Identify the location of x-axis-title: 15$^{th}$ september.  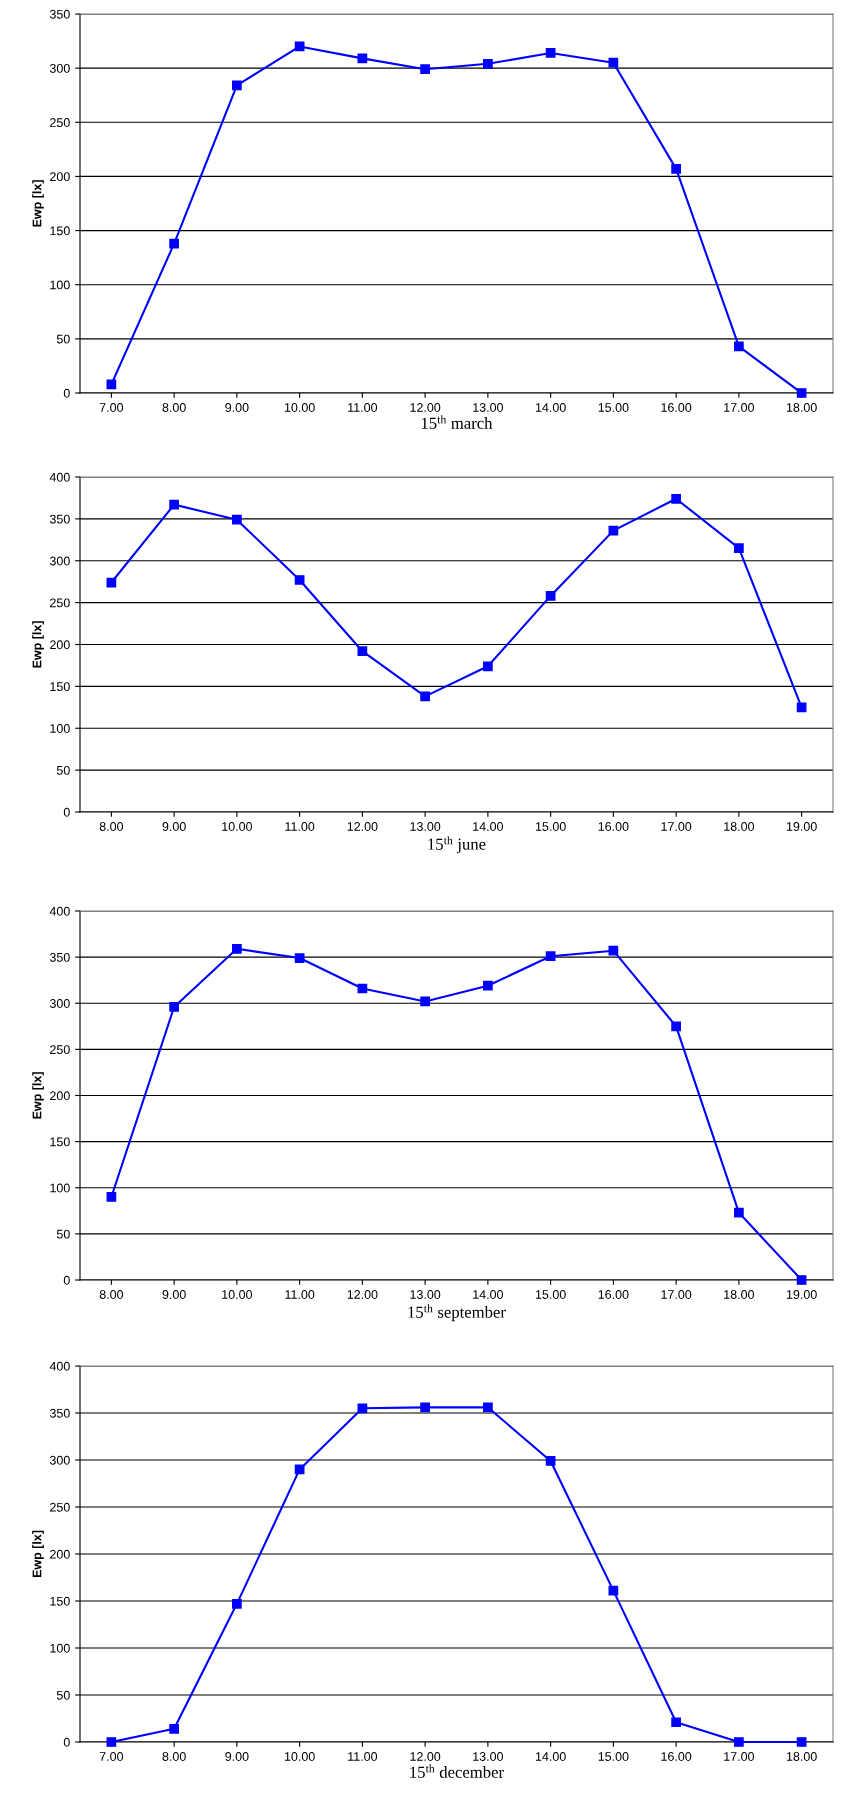
(457, 1313).